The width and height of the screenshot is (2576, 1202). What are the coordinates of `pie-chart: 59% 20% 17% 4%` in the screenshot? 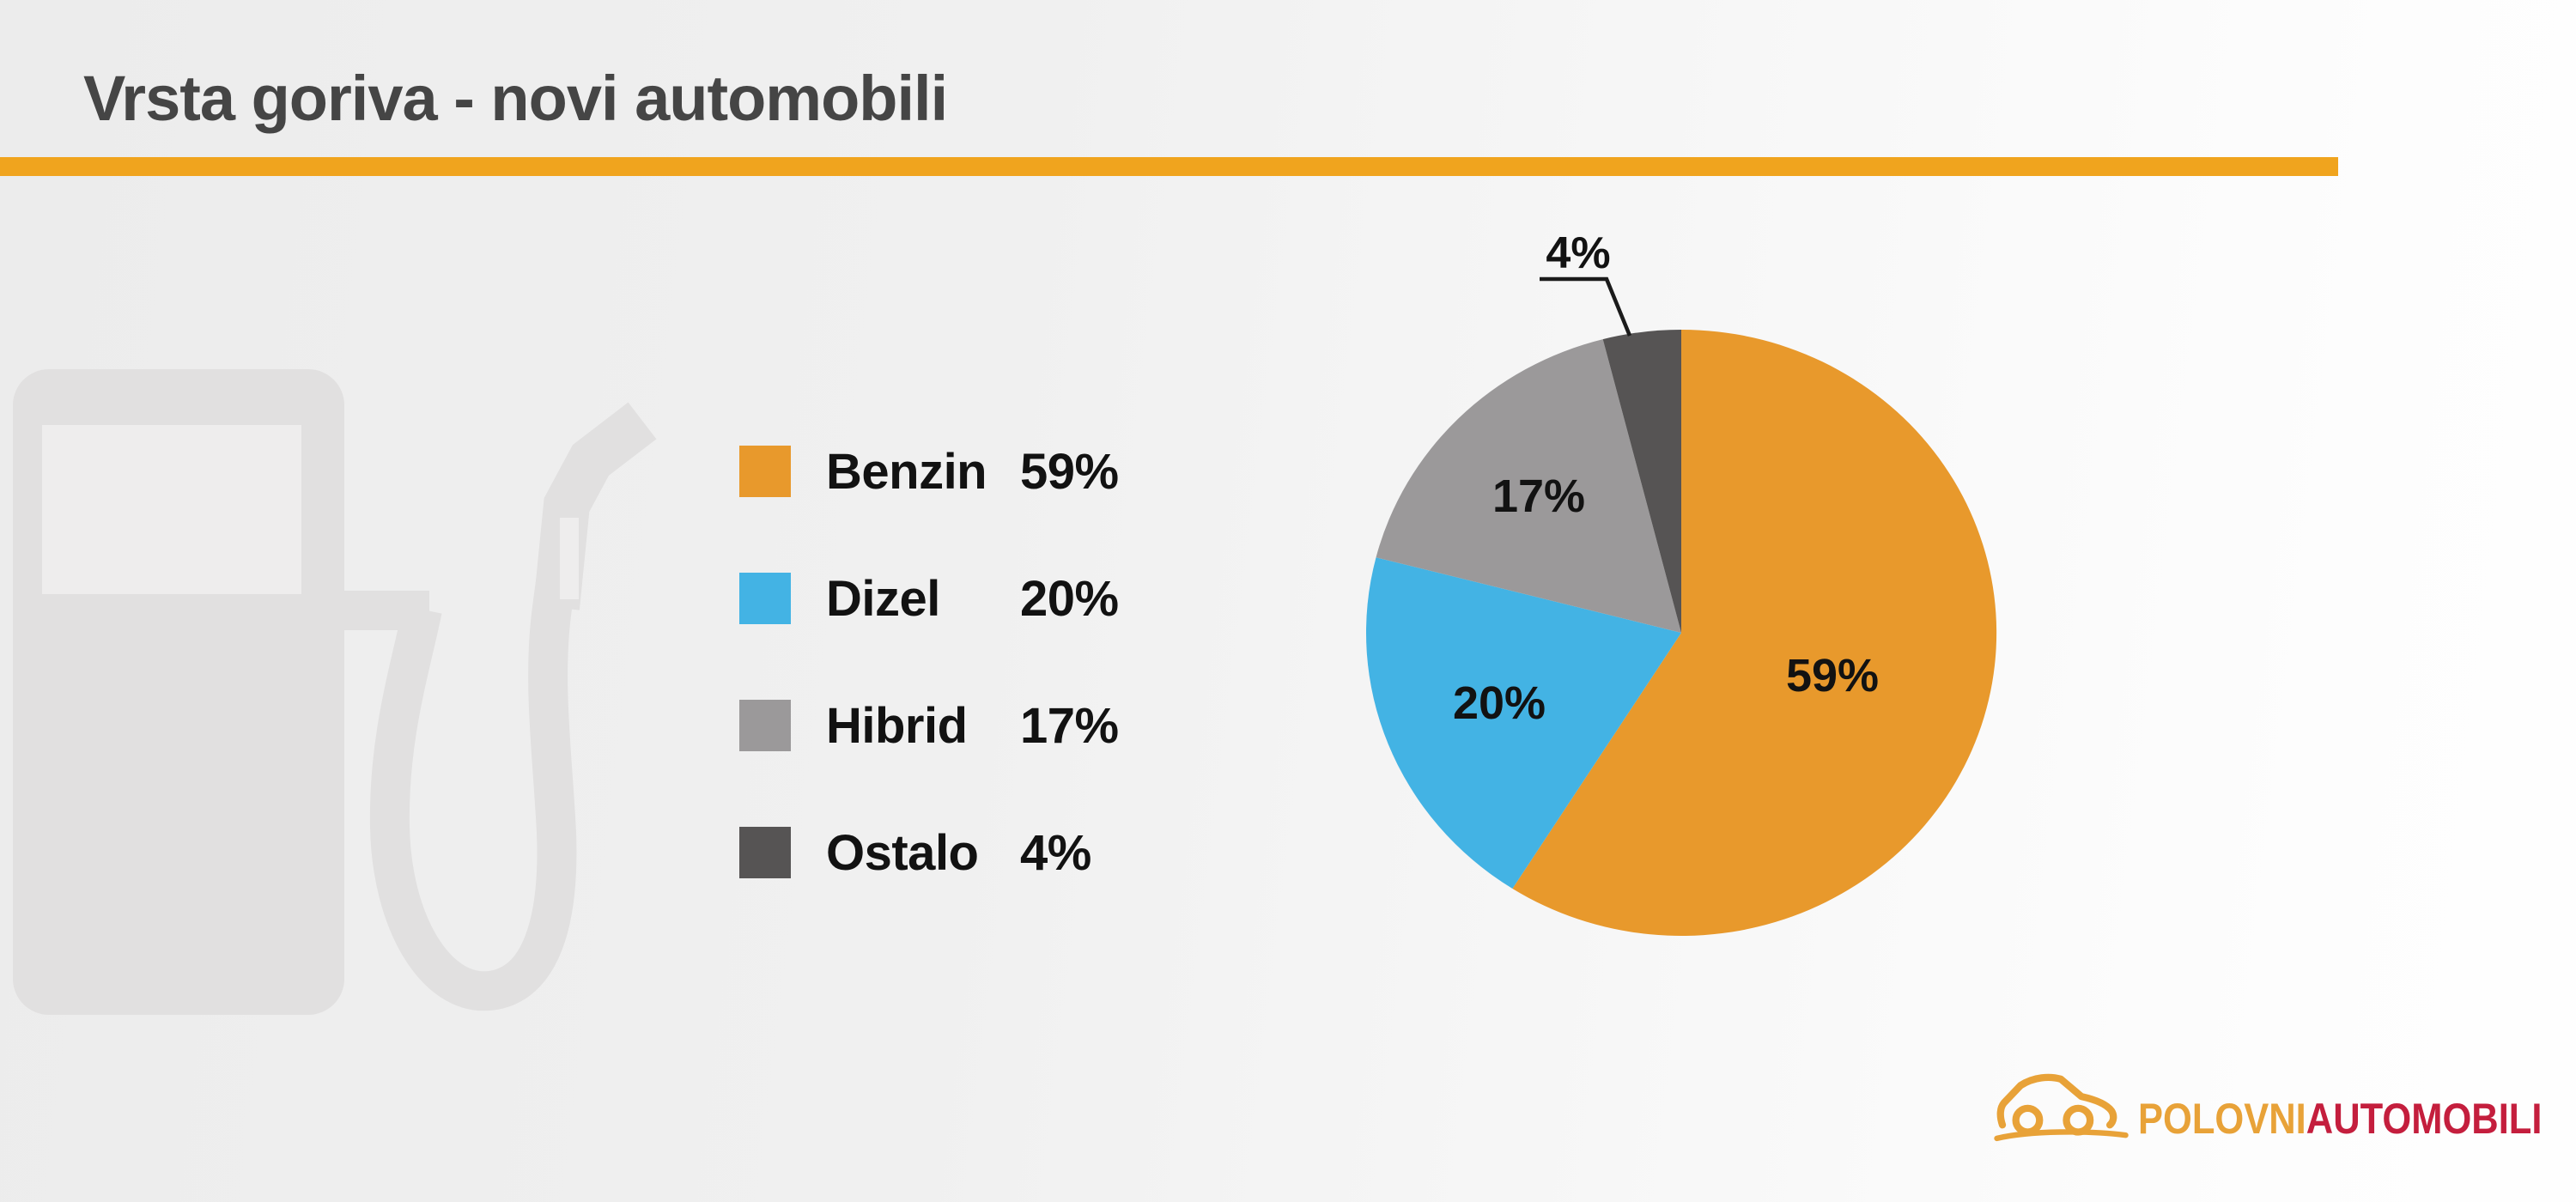 It's located at (1681, 582).